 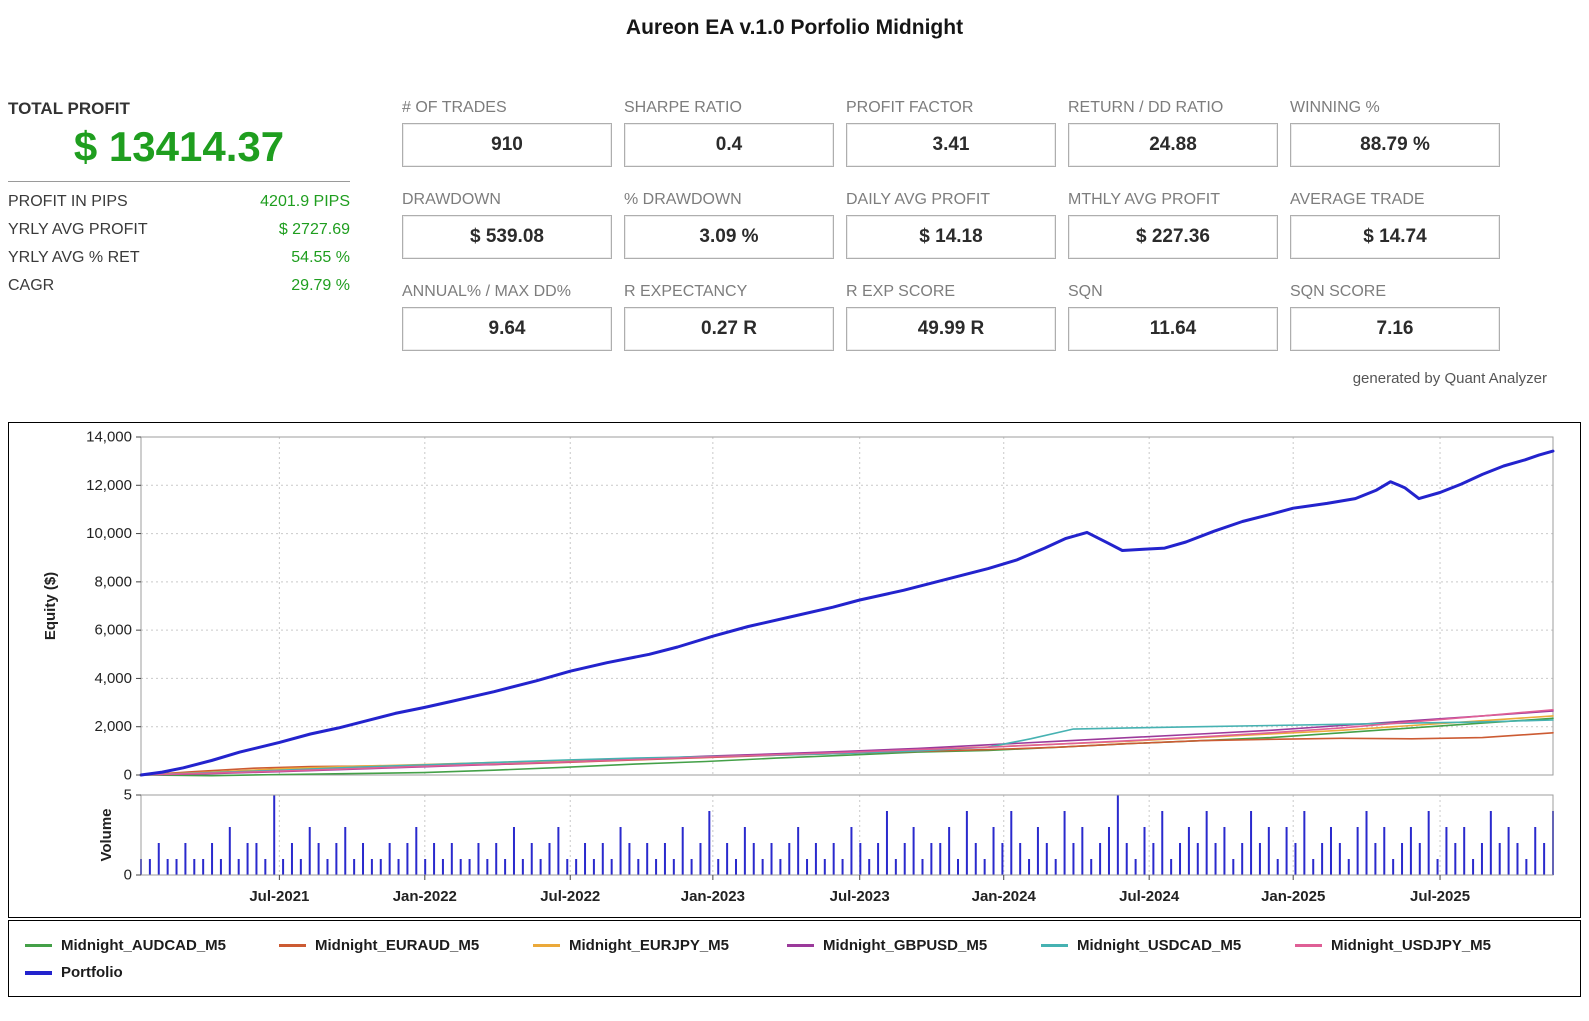 I want to click on legend-row-2: Portfolio, so click(x=802, y=972).